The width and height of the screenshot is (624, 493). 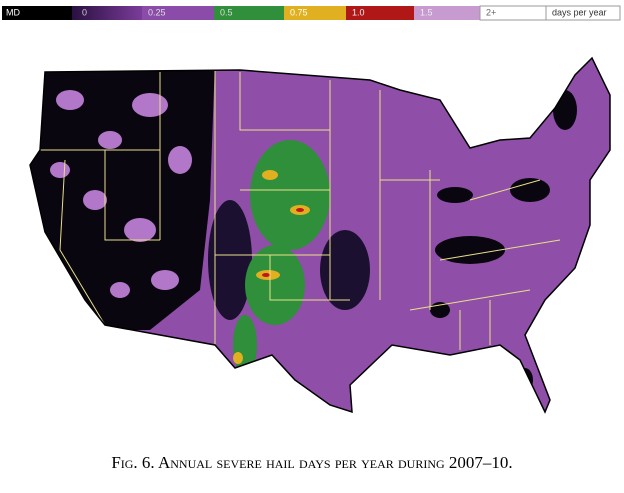 What do you see at coordinates (299, 12) in the screenshot?
I see `legend-label: 0.75` at bounding box center [299, 12].